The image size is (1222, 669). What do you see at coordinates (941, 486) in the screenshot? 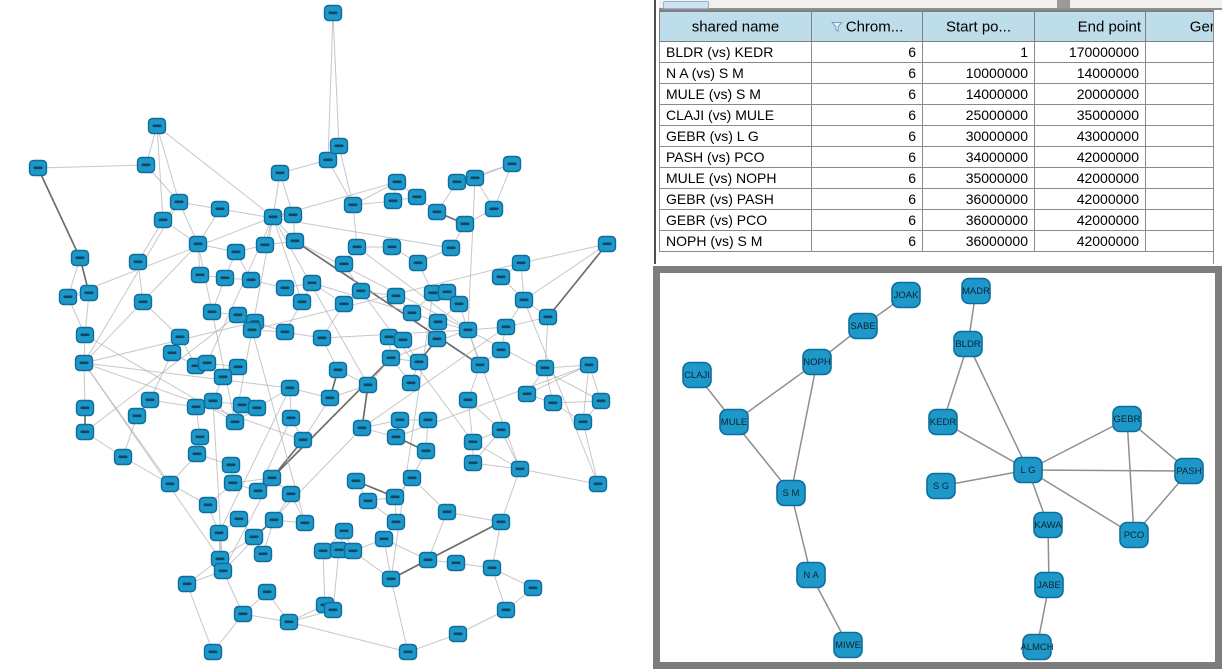
I see `subnetwork-node-s-g: S G` at bounding box center [941, 486].